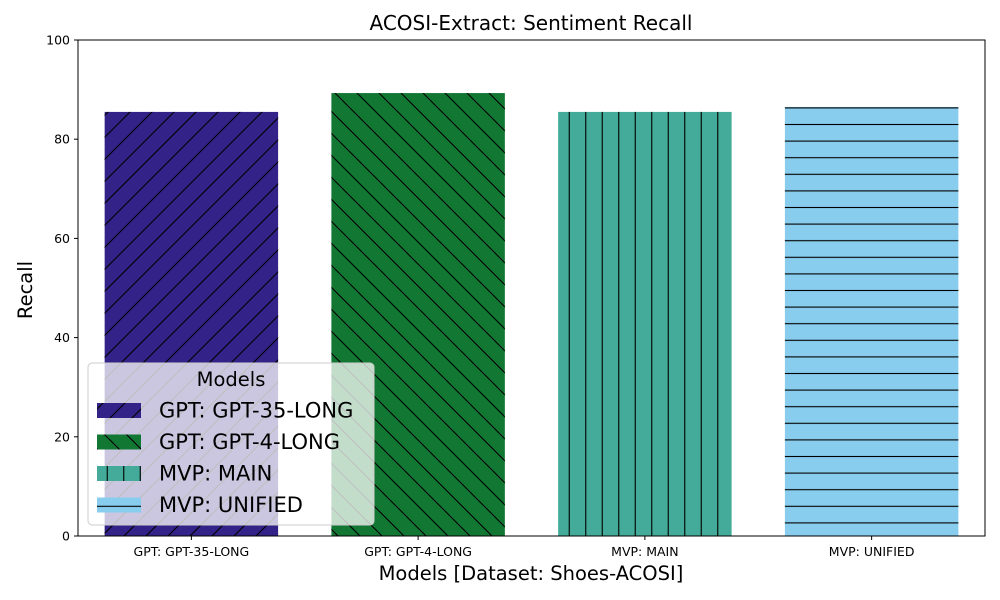 The image size is (1000, 600). I want to click on legend-title: Models, so click(231, 379).